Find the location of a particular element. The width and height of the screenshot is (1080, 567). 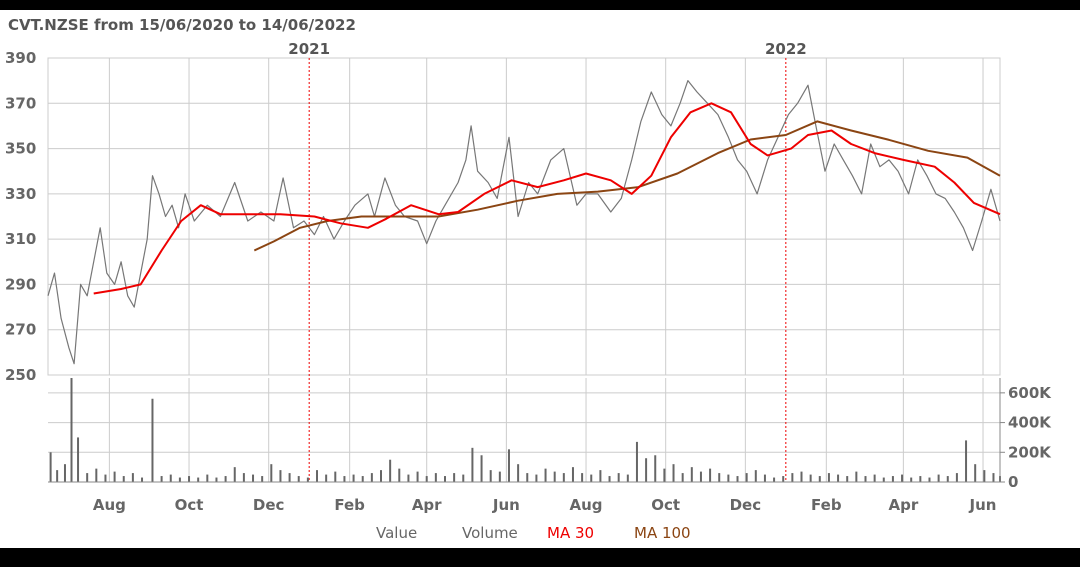

chart-title: CVT.NZSE from 15/06/2020 to 14/06/2022 is located at coordinates (182, 25).